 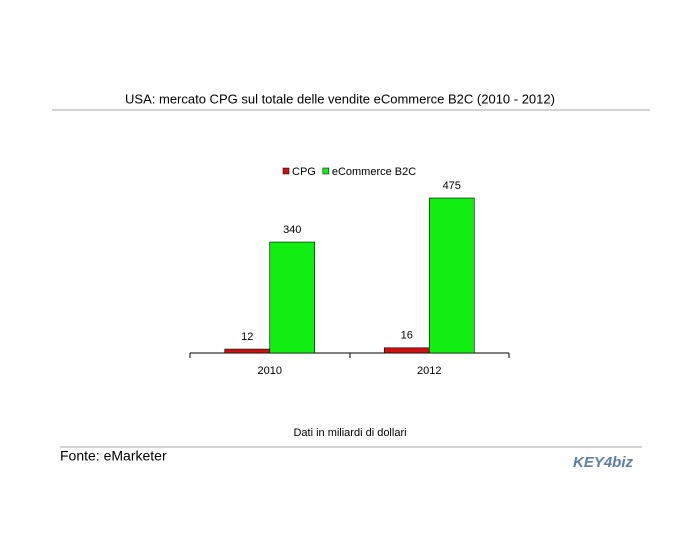 What do you see at coordinates (452, 186) in the screenshot?
I see `value-label: 475` at bounding box center [452, 186].